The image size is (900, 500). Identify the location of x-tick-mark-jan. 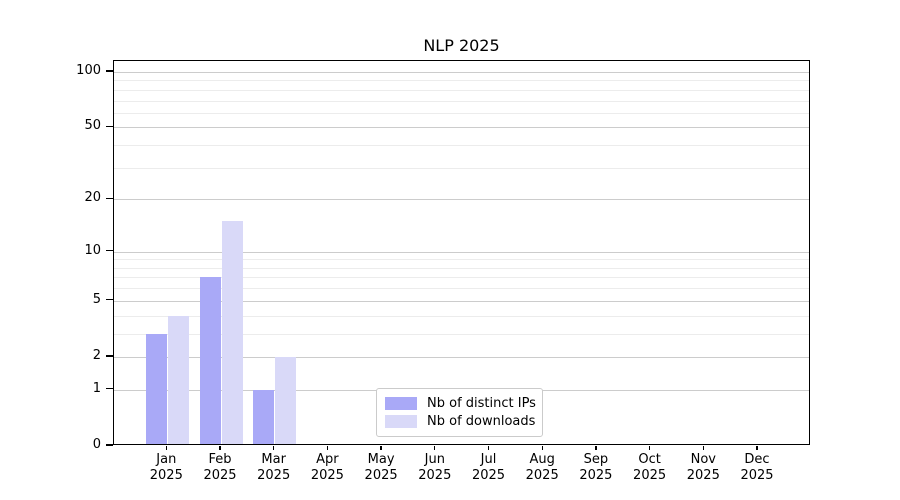
(166, 447).